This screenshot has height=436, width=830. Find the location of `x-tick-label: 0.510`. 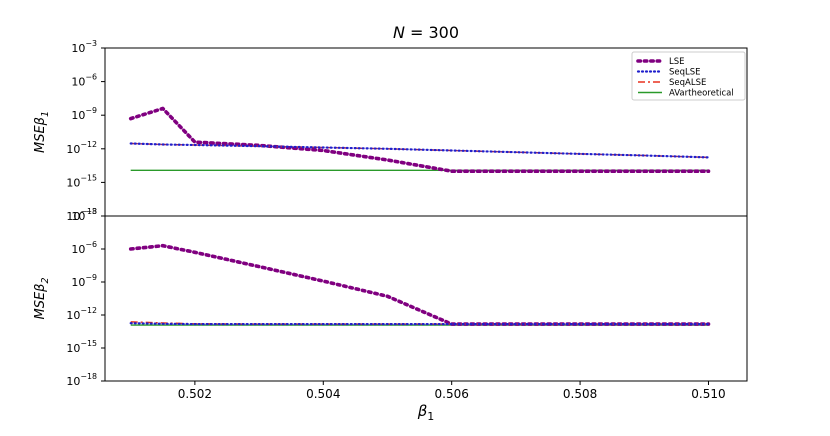

x-tick-label: 0.510 is located at coordinates (708, 394).